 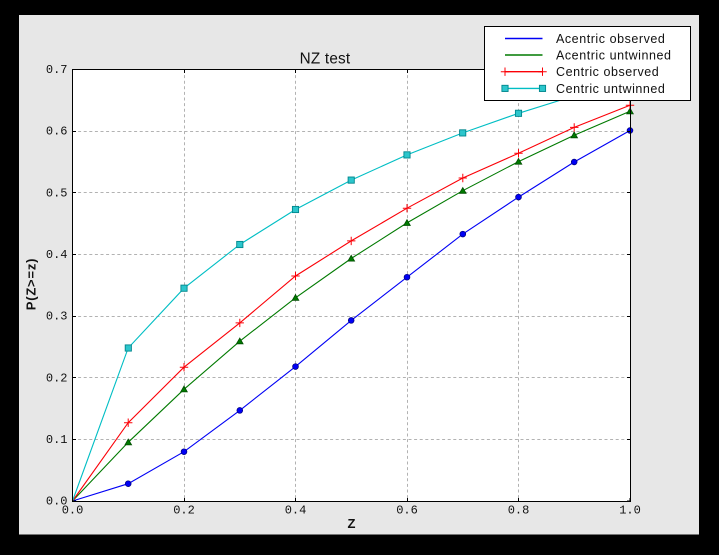 What do you see at coordinates (57, 193) in the screenshot?
I see `svg-text: 0.5` at bounding box center [57, 193].